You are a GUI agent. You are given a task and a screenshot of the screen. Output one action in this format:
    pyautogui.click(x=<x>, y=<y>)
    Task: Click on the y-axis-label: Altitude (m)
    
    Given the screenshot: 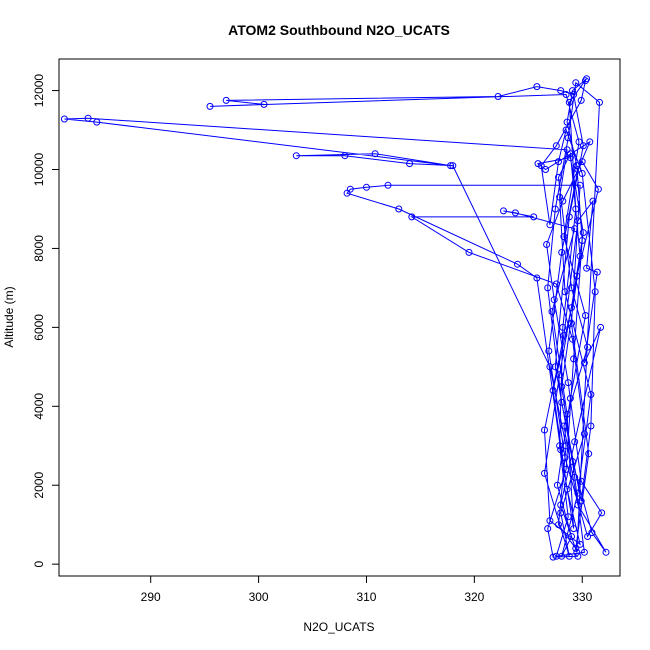 What is the action you would take?
    pyautogui.click(x=9, y=316)
    